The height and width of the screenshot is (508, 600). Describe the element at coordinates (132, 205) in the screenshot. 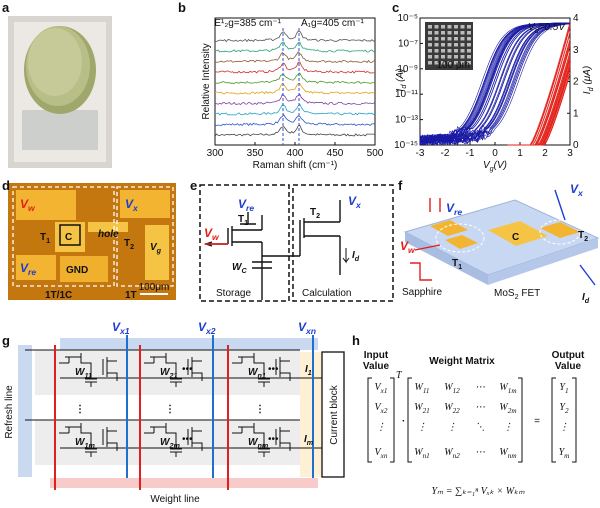

I see `label: Vx` at that location.